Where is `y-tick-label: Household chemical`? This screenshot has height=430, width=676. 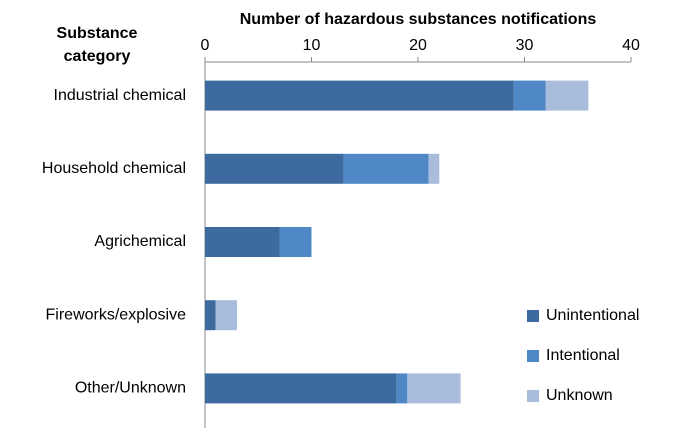
y-tick-label: Household chemical is located at coordinates (114, 168).